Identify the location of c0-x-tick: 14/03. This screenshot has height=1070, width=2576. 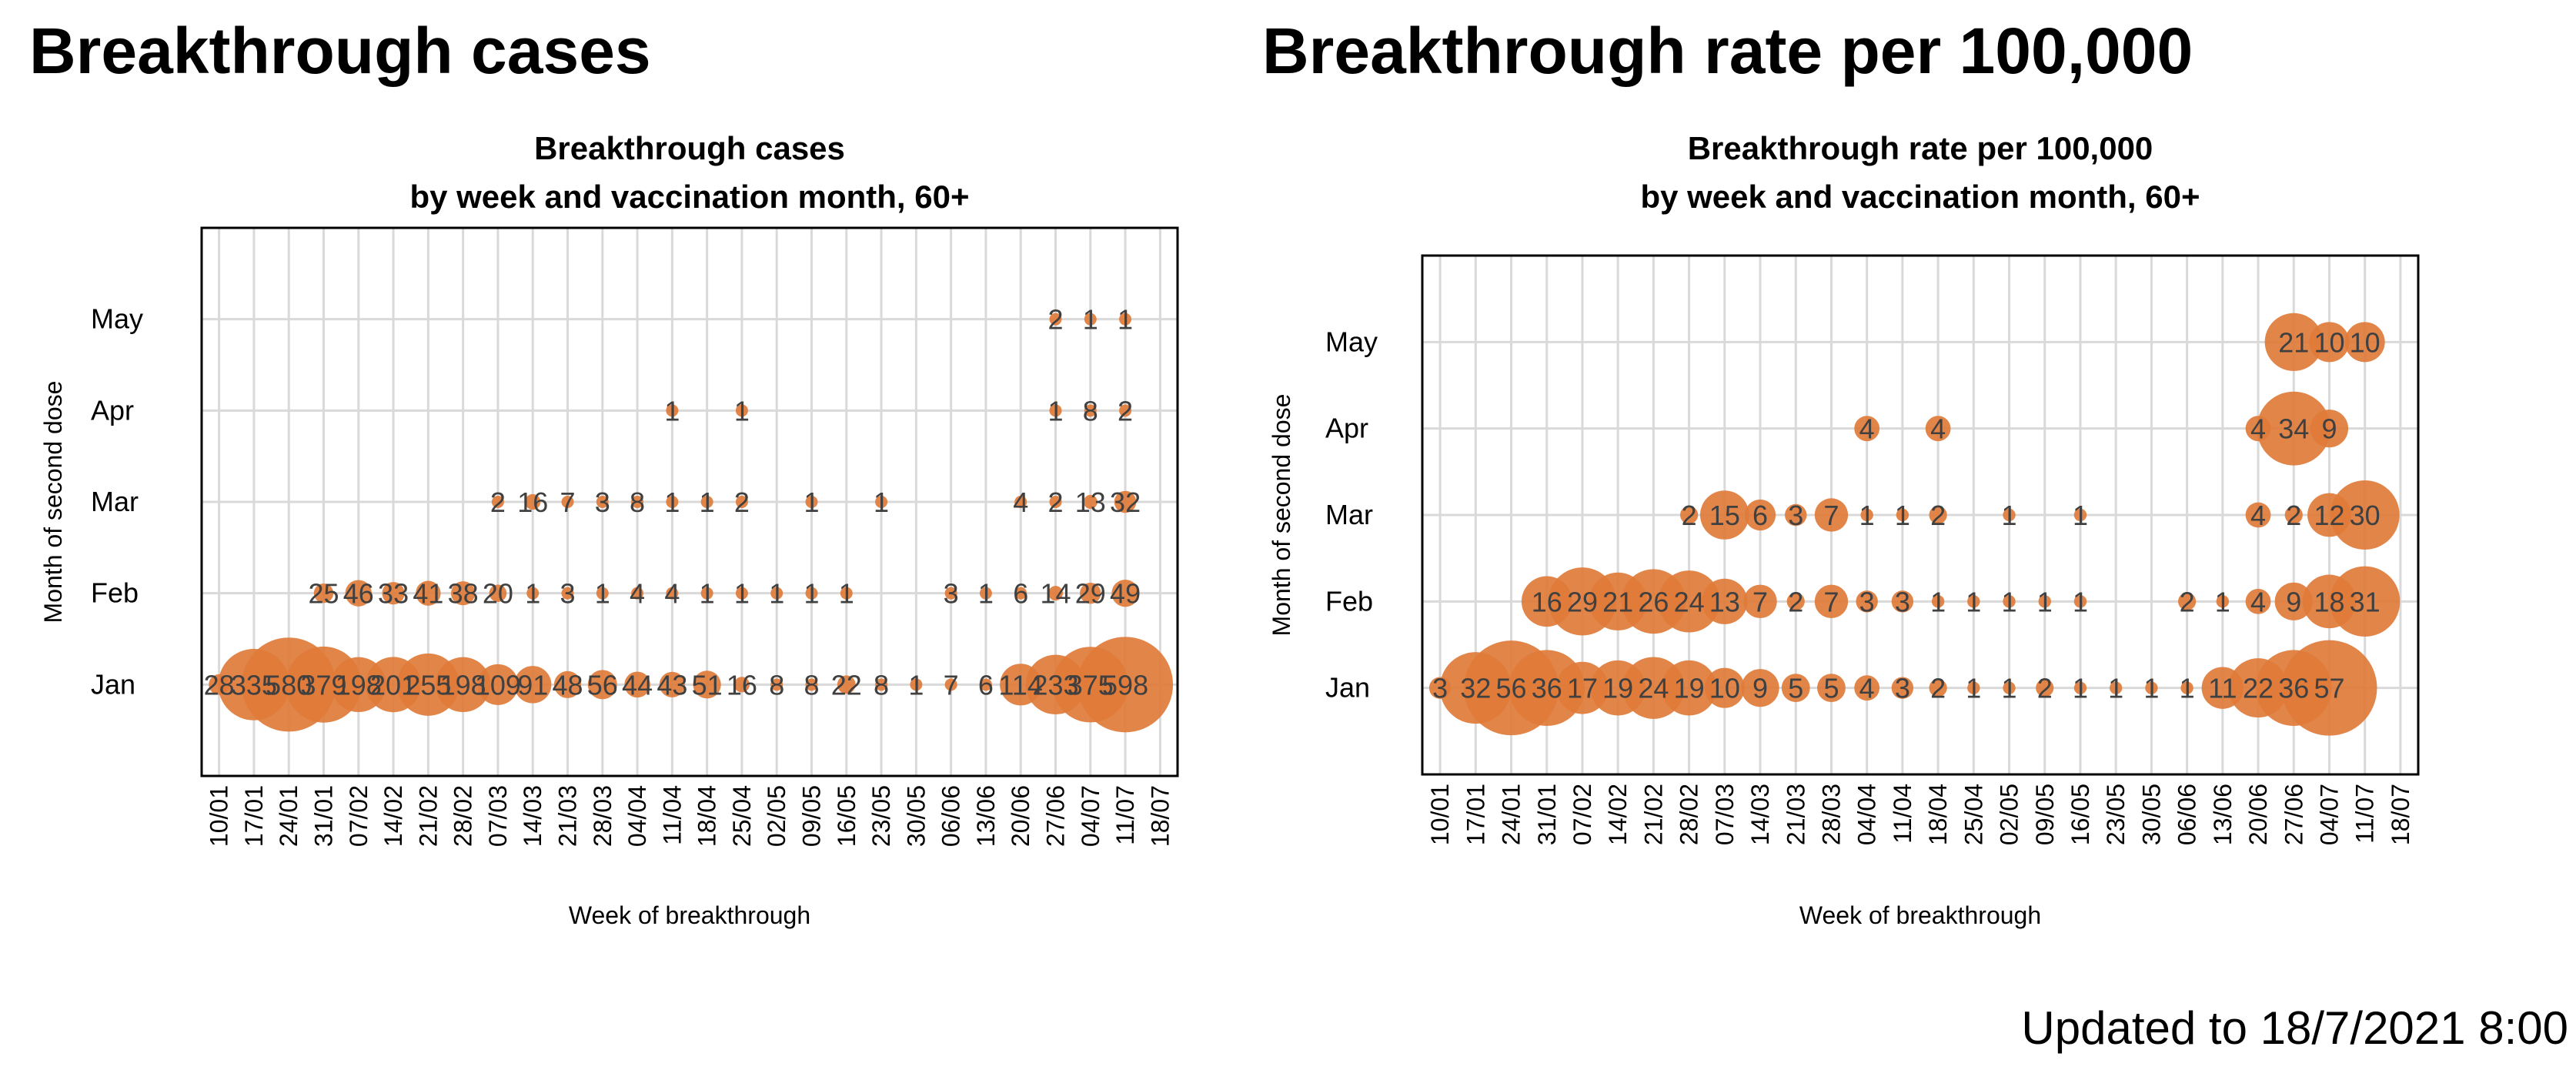
(532, 816).